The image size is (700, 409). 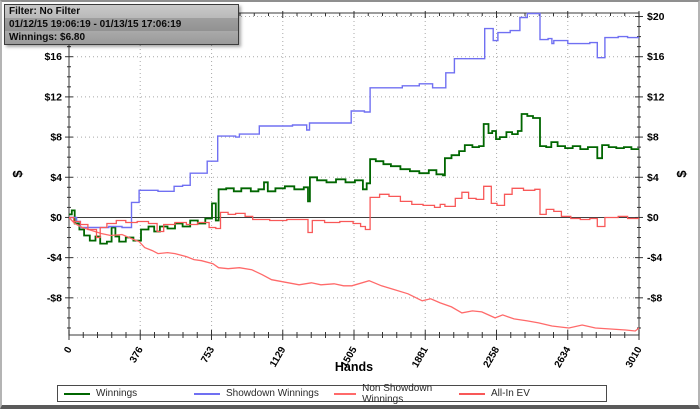 I want to click on y-tick-label-right: $0, so click(x=653, y=218).